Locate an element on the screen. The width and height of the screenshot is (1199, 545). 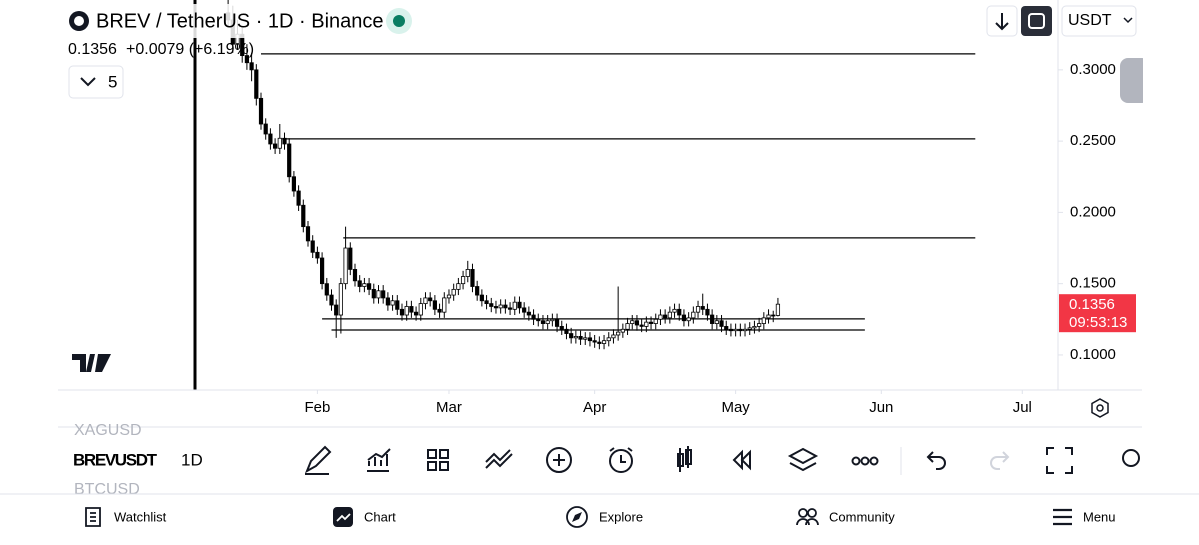
x-tick-label: May is located at coordinates (735, 407).